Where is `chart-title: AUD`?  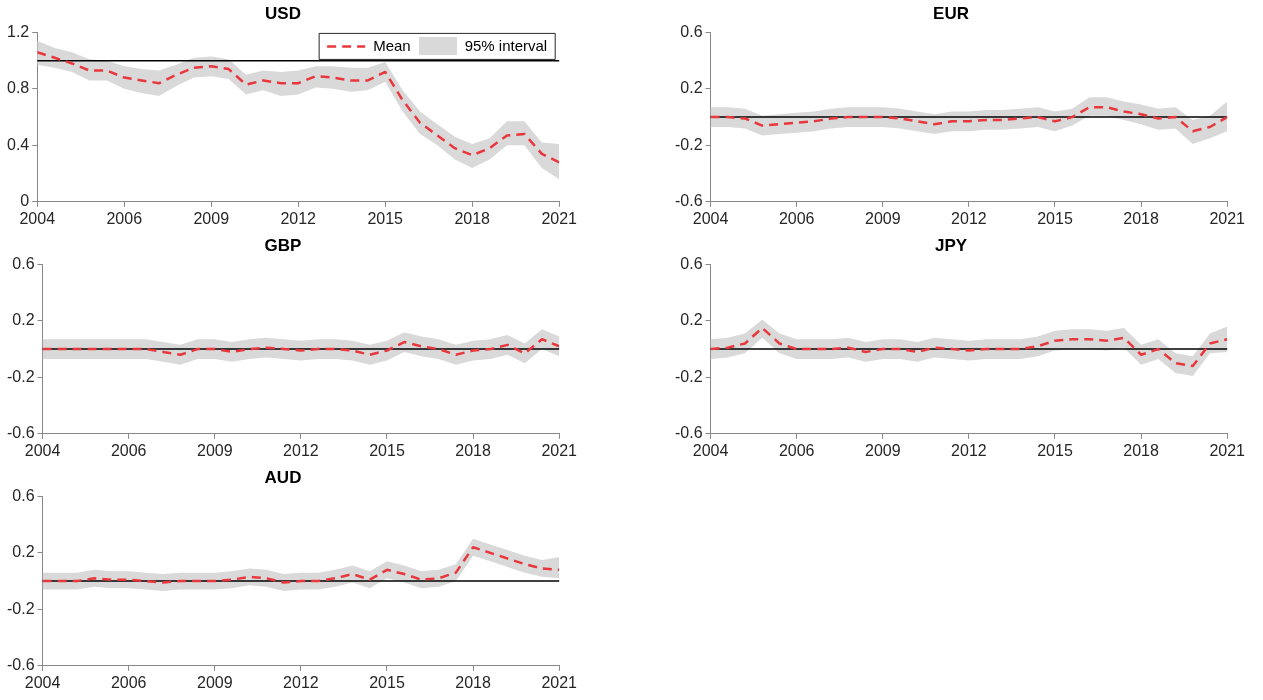 chart-title: AUD is located at coordinates (283, 477).